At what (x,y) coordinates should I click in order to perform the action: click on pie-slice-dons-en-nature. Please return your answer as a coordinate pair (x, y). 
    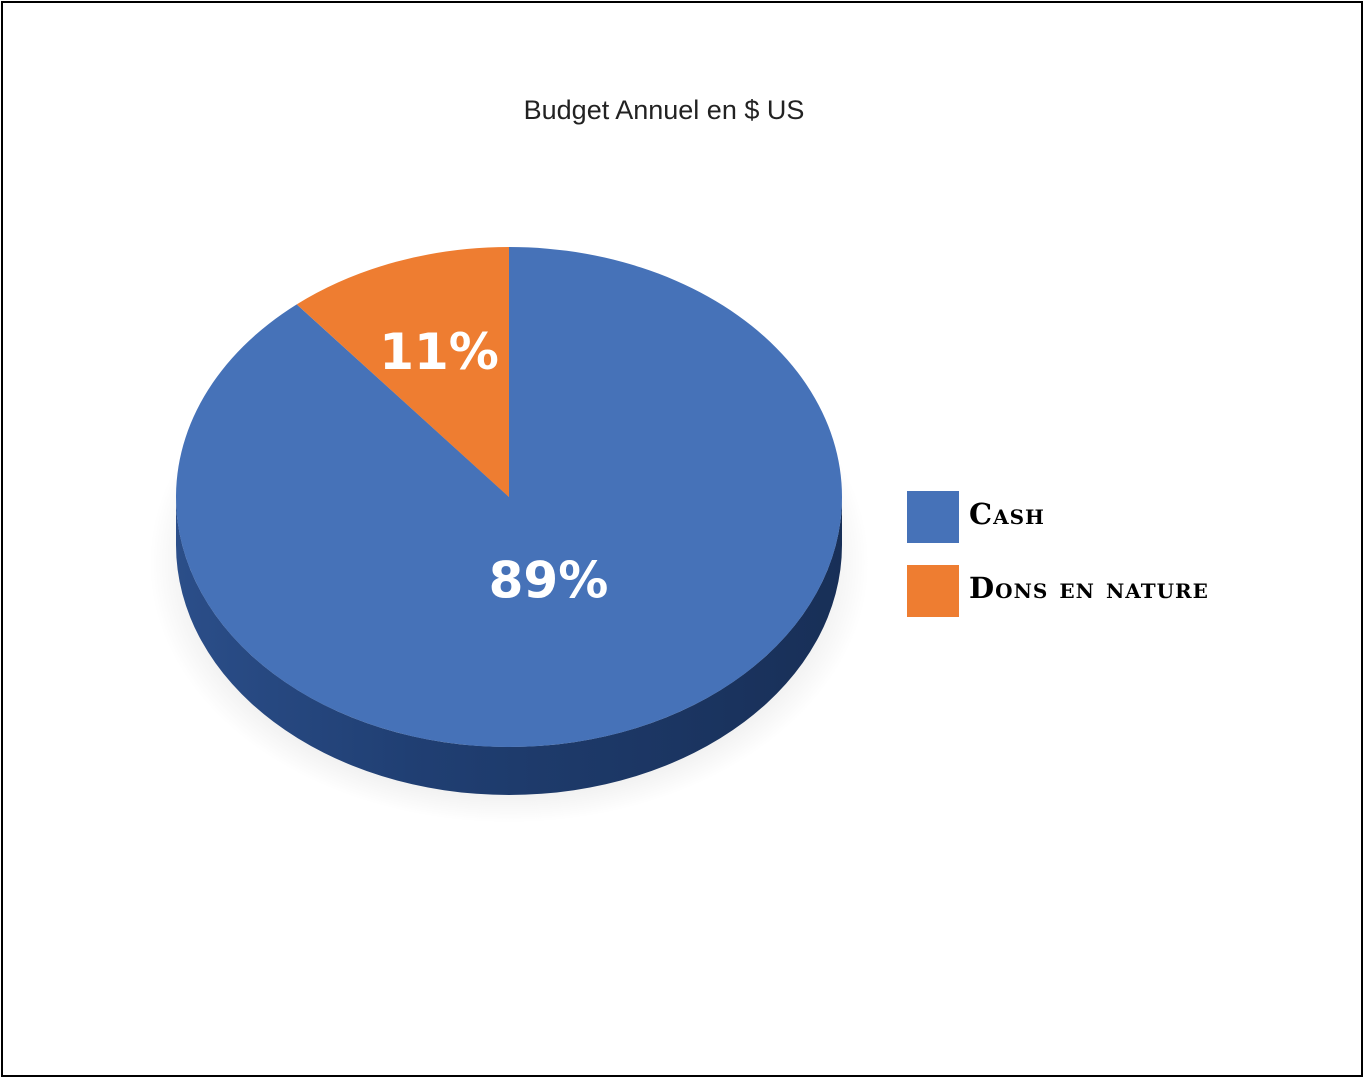
    Looking at the image, I should click on (402, 372).